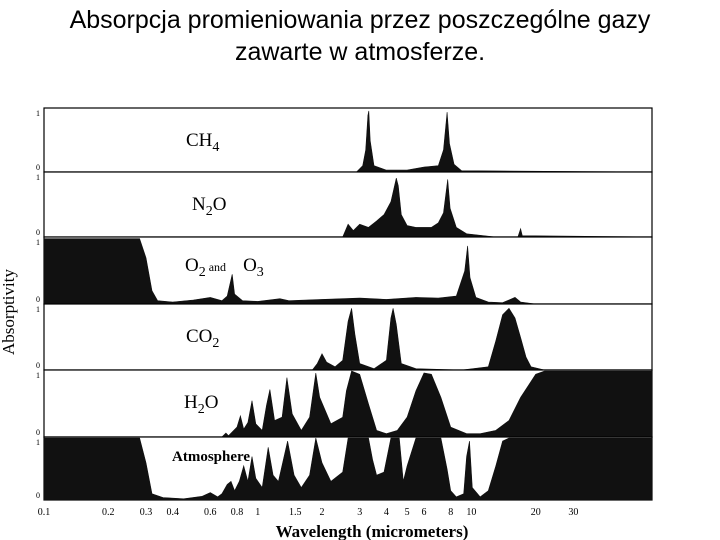 The width and height of the screenshot is (720, 540). What do you see at coordinates (201, 404) in the screenshot?
I see `series-label: H2O` at bounding box center [201, 404].